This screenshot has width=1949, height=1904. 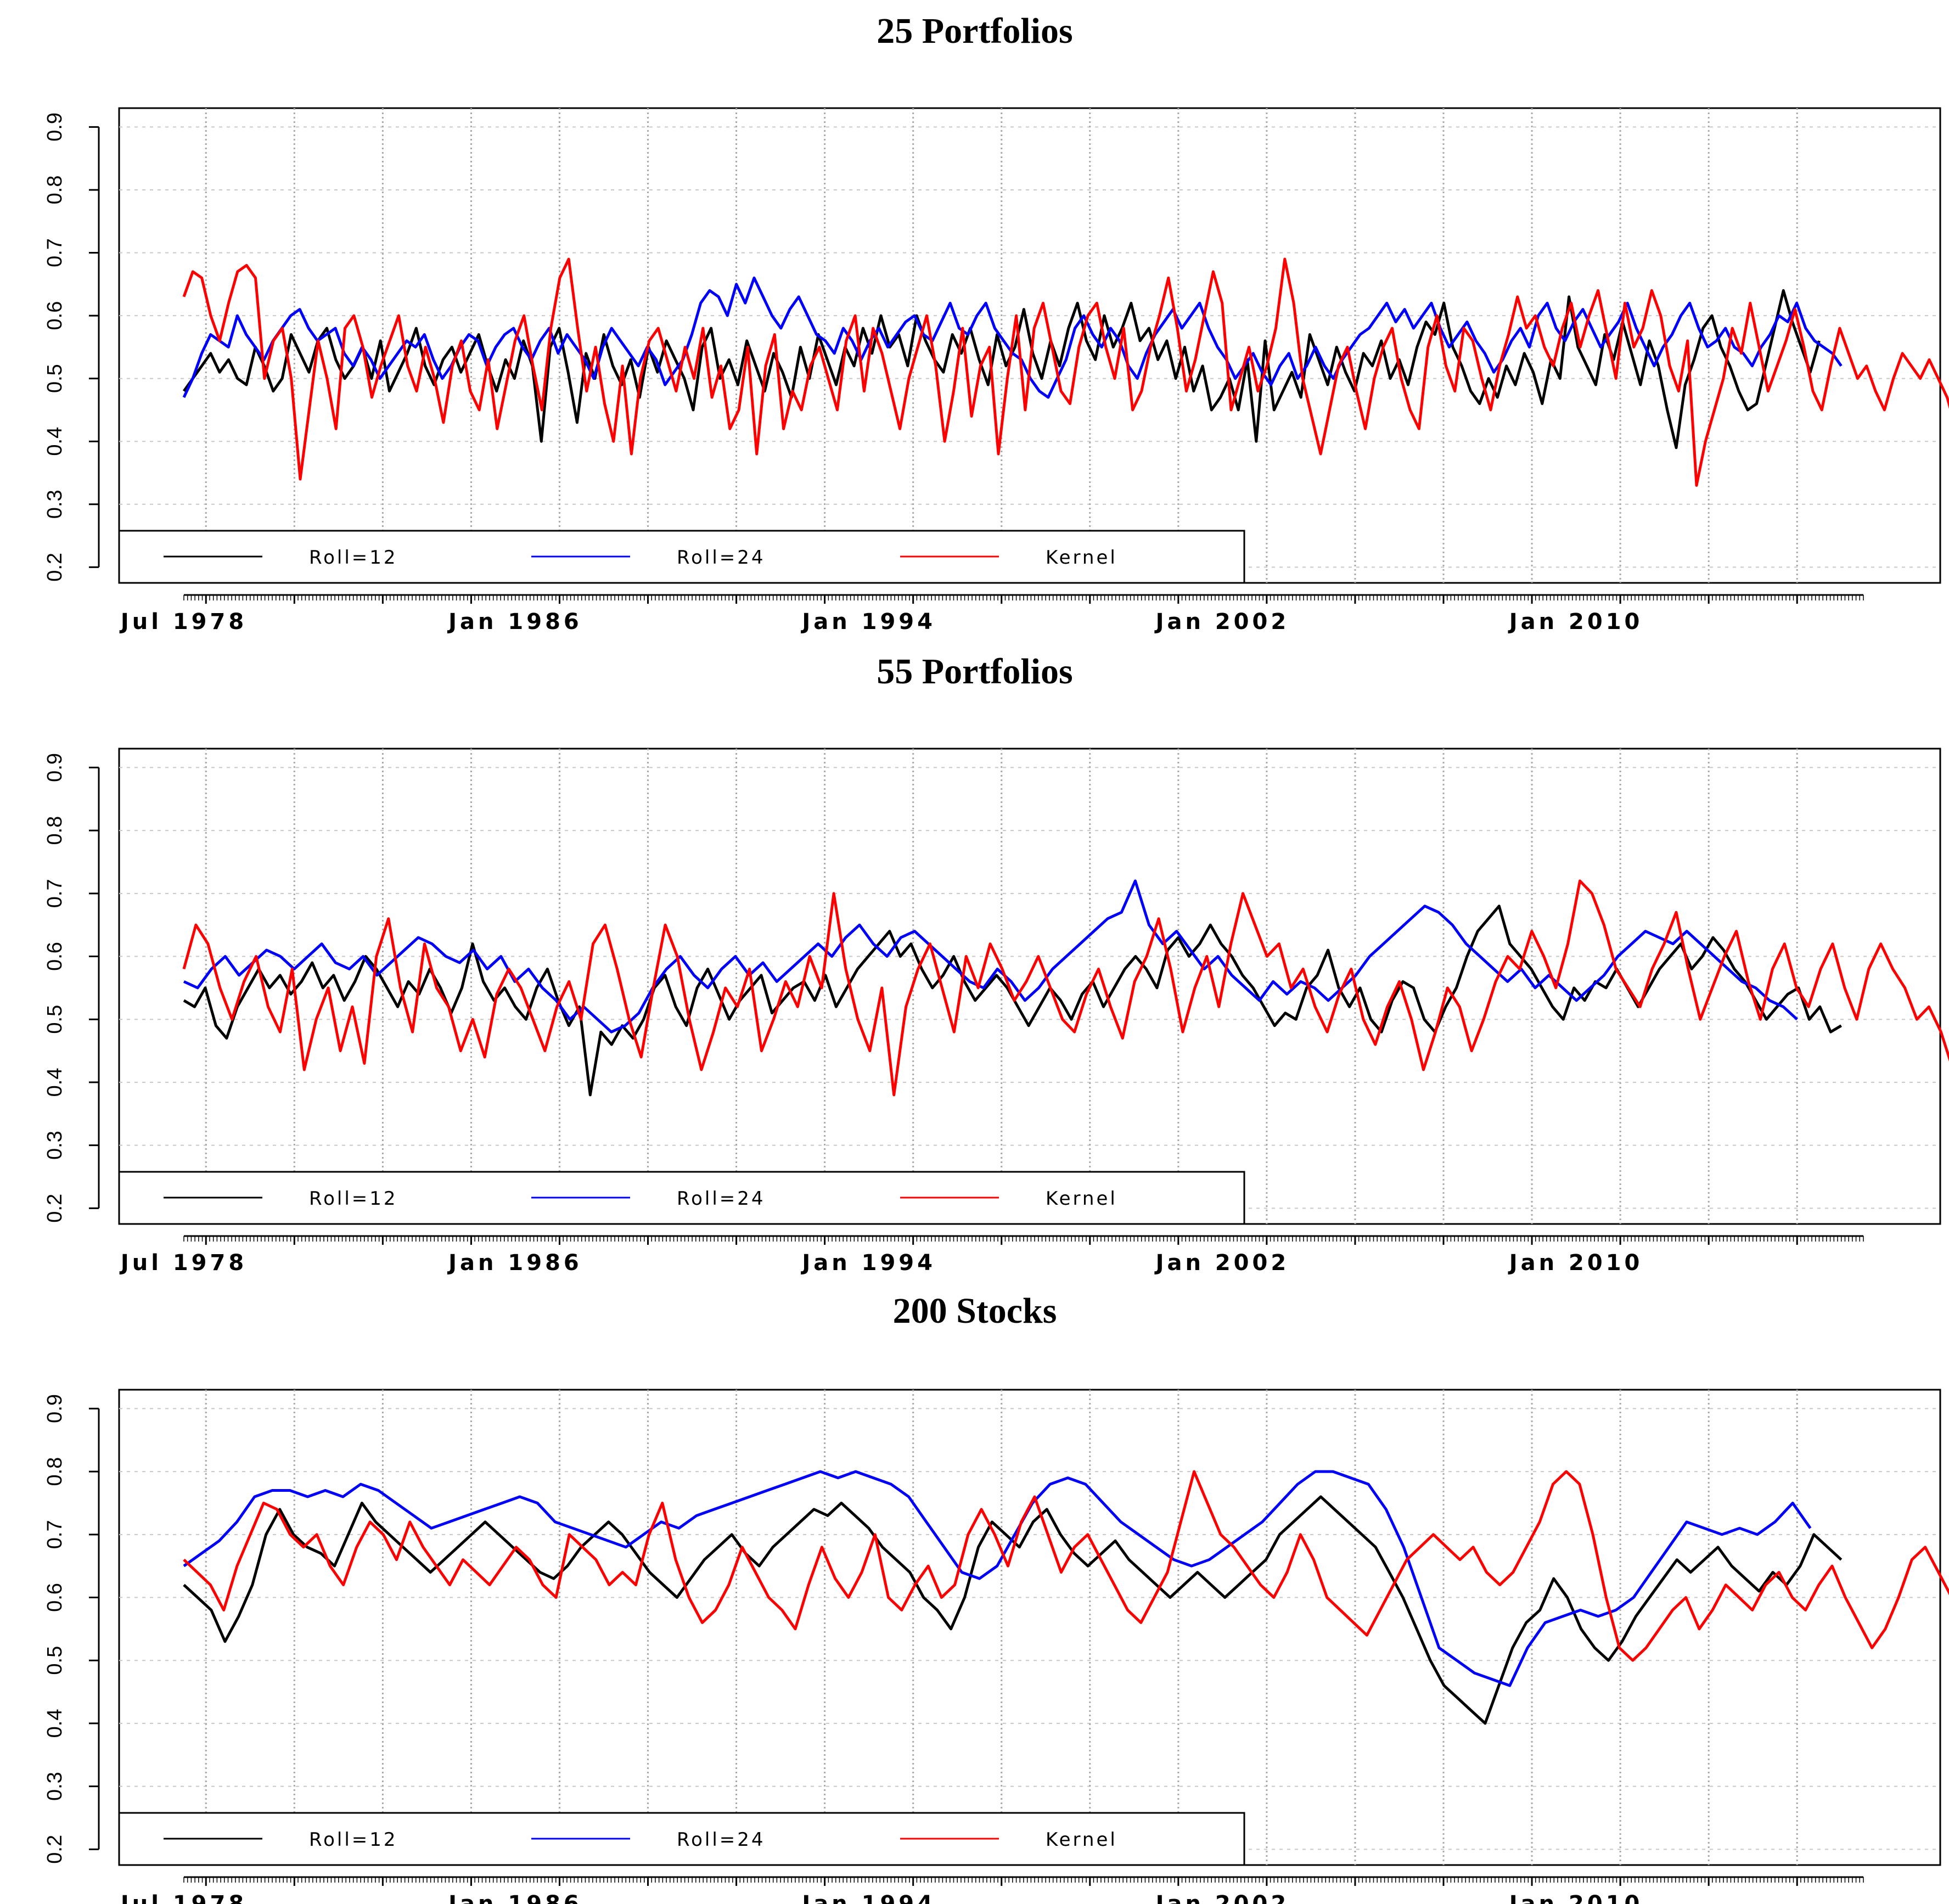 I want to click on chart-title: 55 Portfolios, so click(x=974, y=671).